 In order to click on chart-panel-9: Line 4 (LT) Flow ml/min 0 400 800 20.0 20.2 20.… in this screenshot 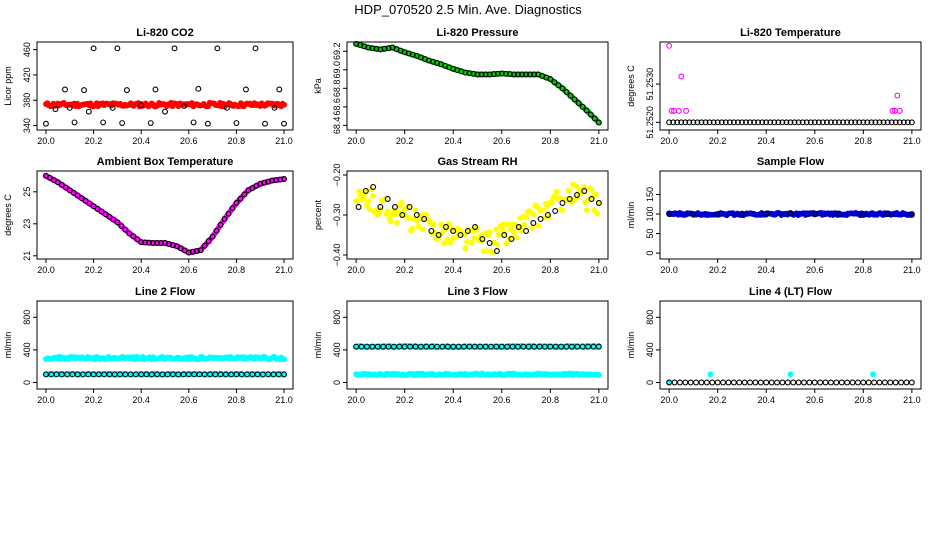, I will do `click(774, 345)`.